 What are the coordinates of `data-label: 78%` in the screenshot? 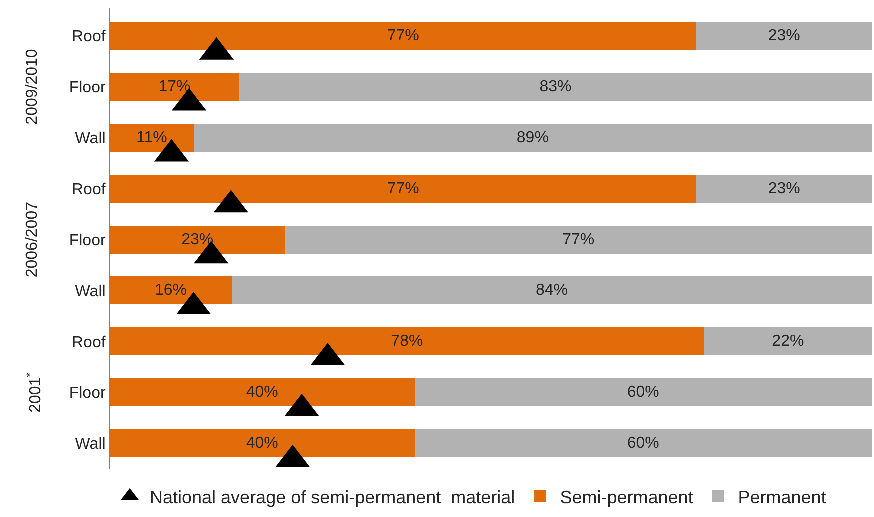 It's located at (407, 341).